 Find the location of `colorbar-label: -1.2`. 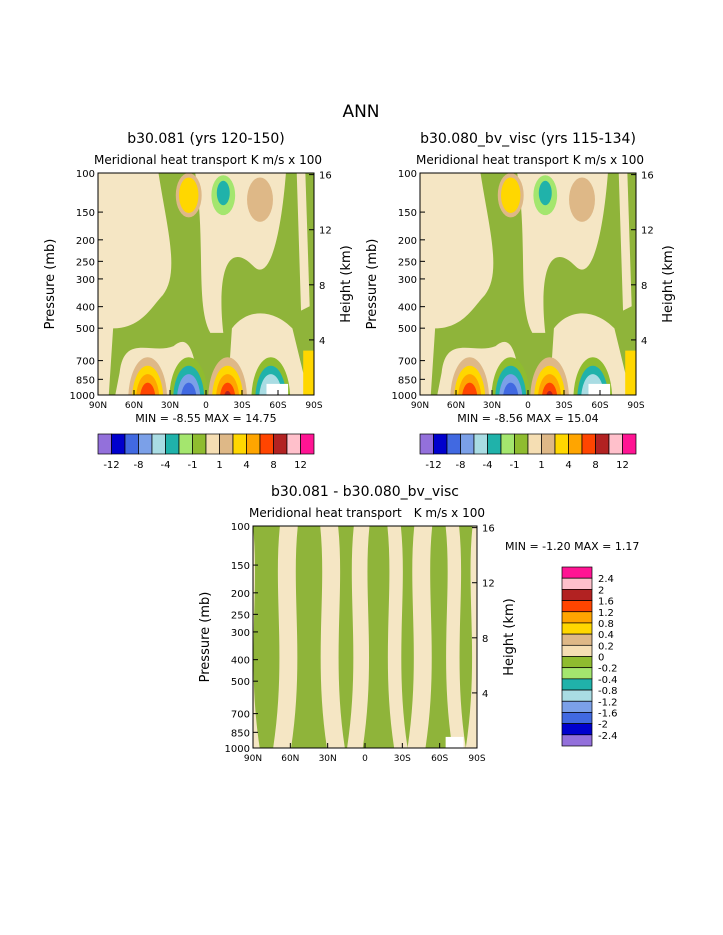

colorbar-label: -1.2 is located at coordinates (608, 702).